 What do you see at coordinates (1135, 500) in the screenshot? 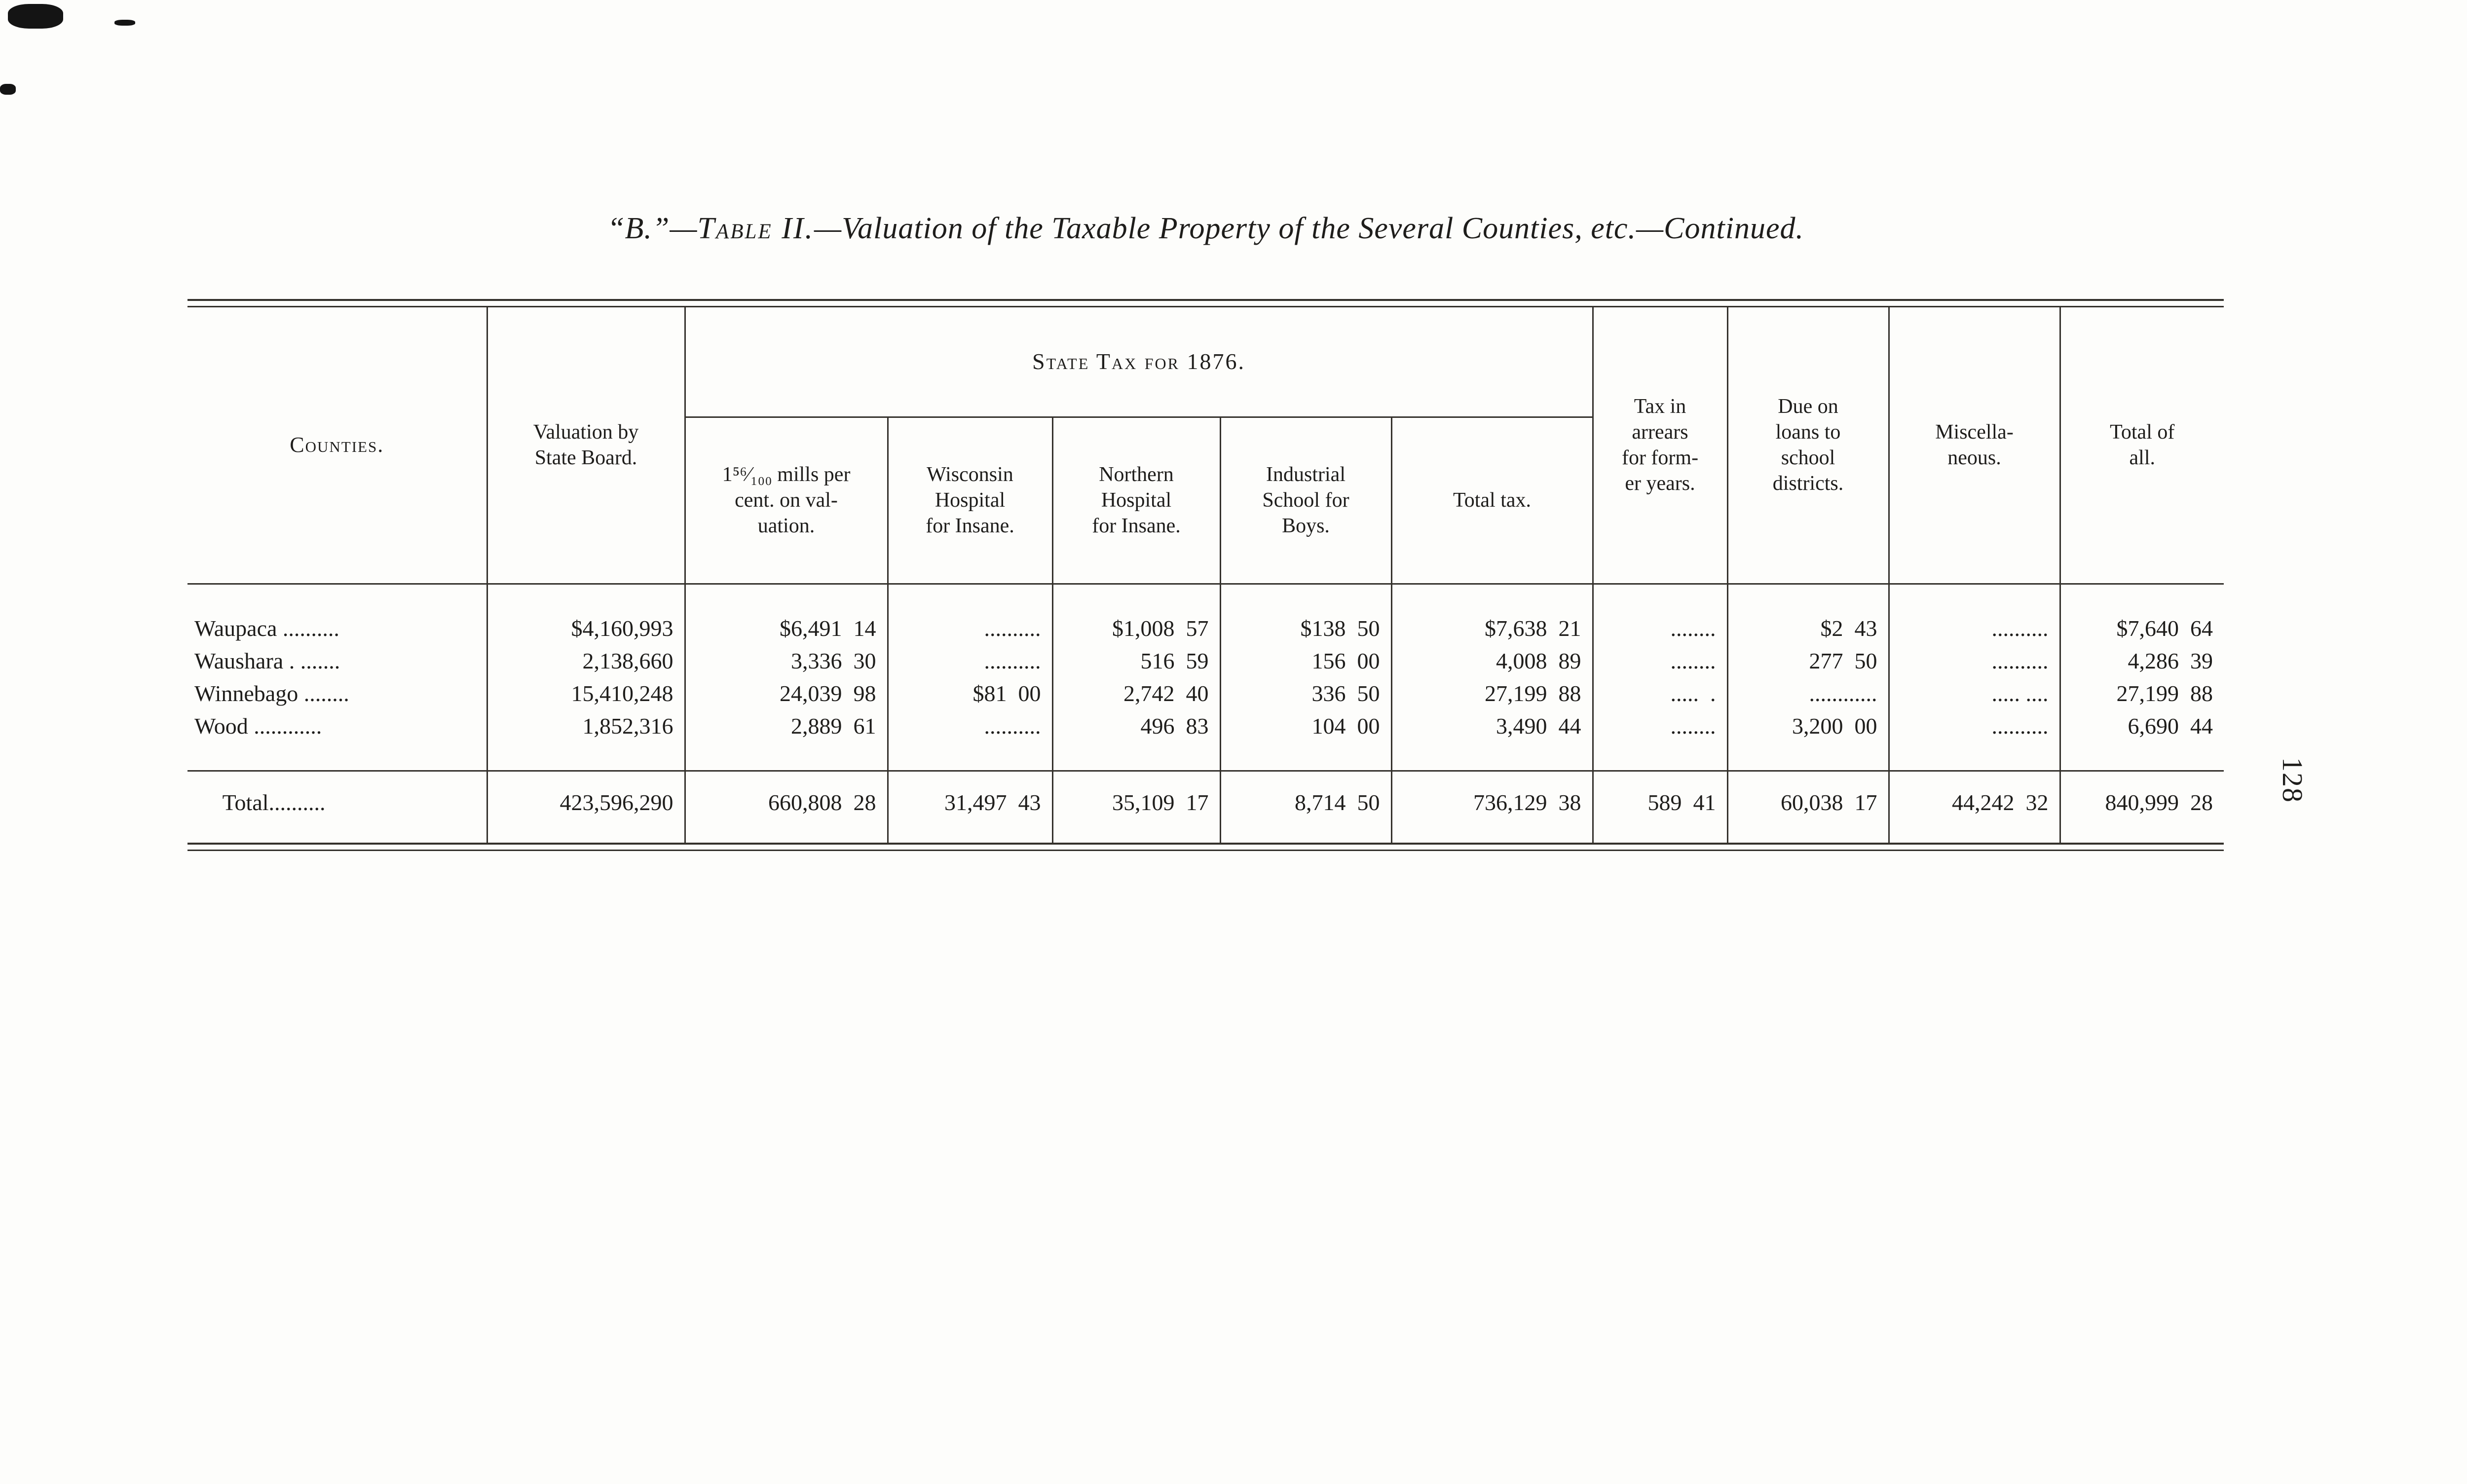
I see `col-header-northern-hospital: Northern Hospital for Insane.` at bounding box center [1135, 500].